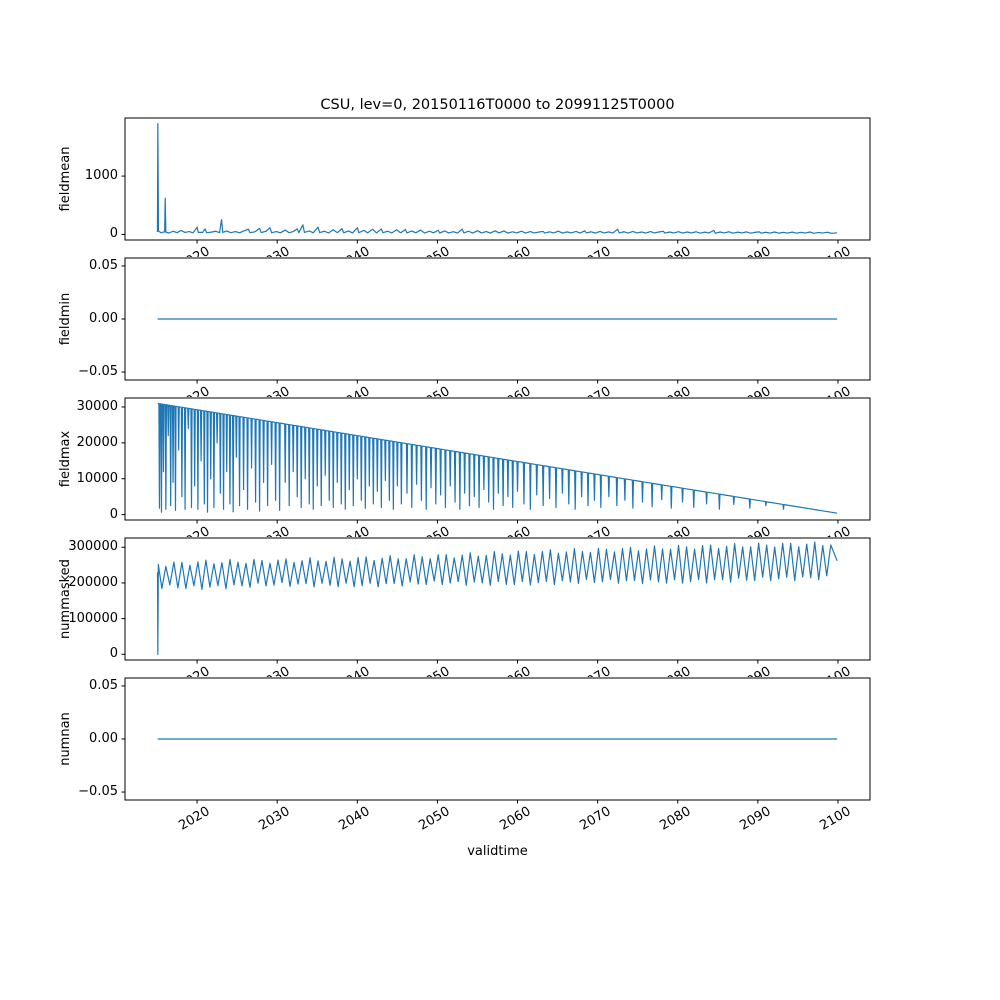 This screenshot has width=1000, height=1000. I want to click on series-line-nummasked, so click(497, 598).